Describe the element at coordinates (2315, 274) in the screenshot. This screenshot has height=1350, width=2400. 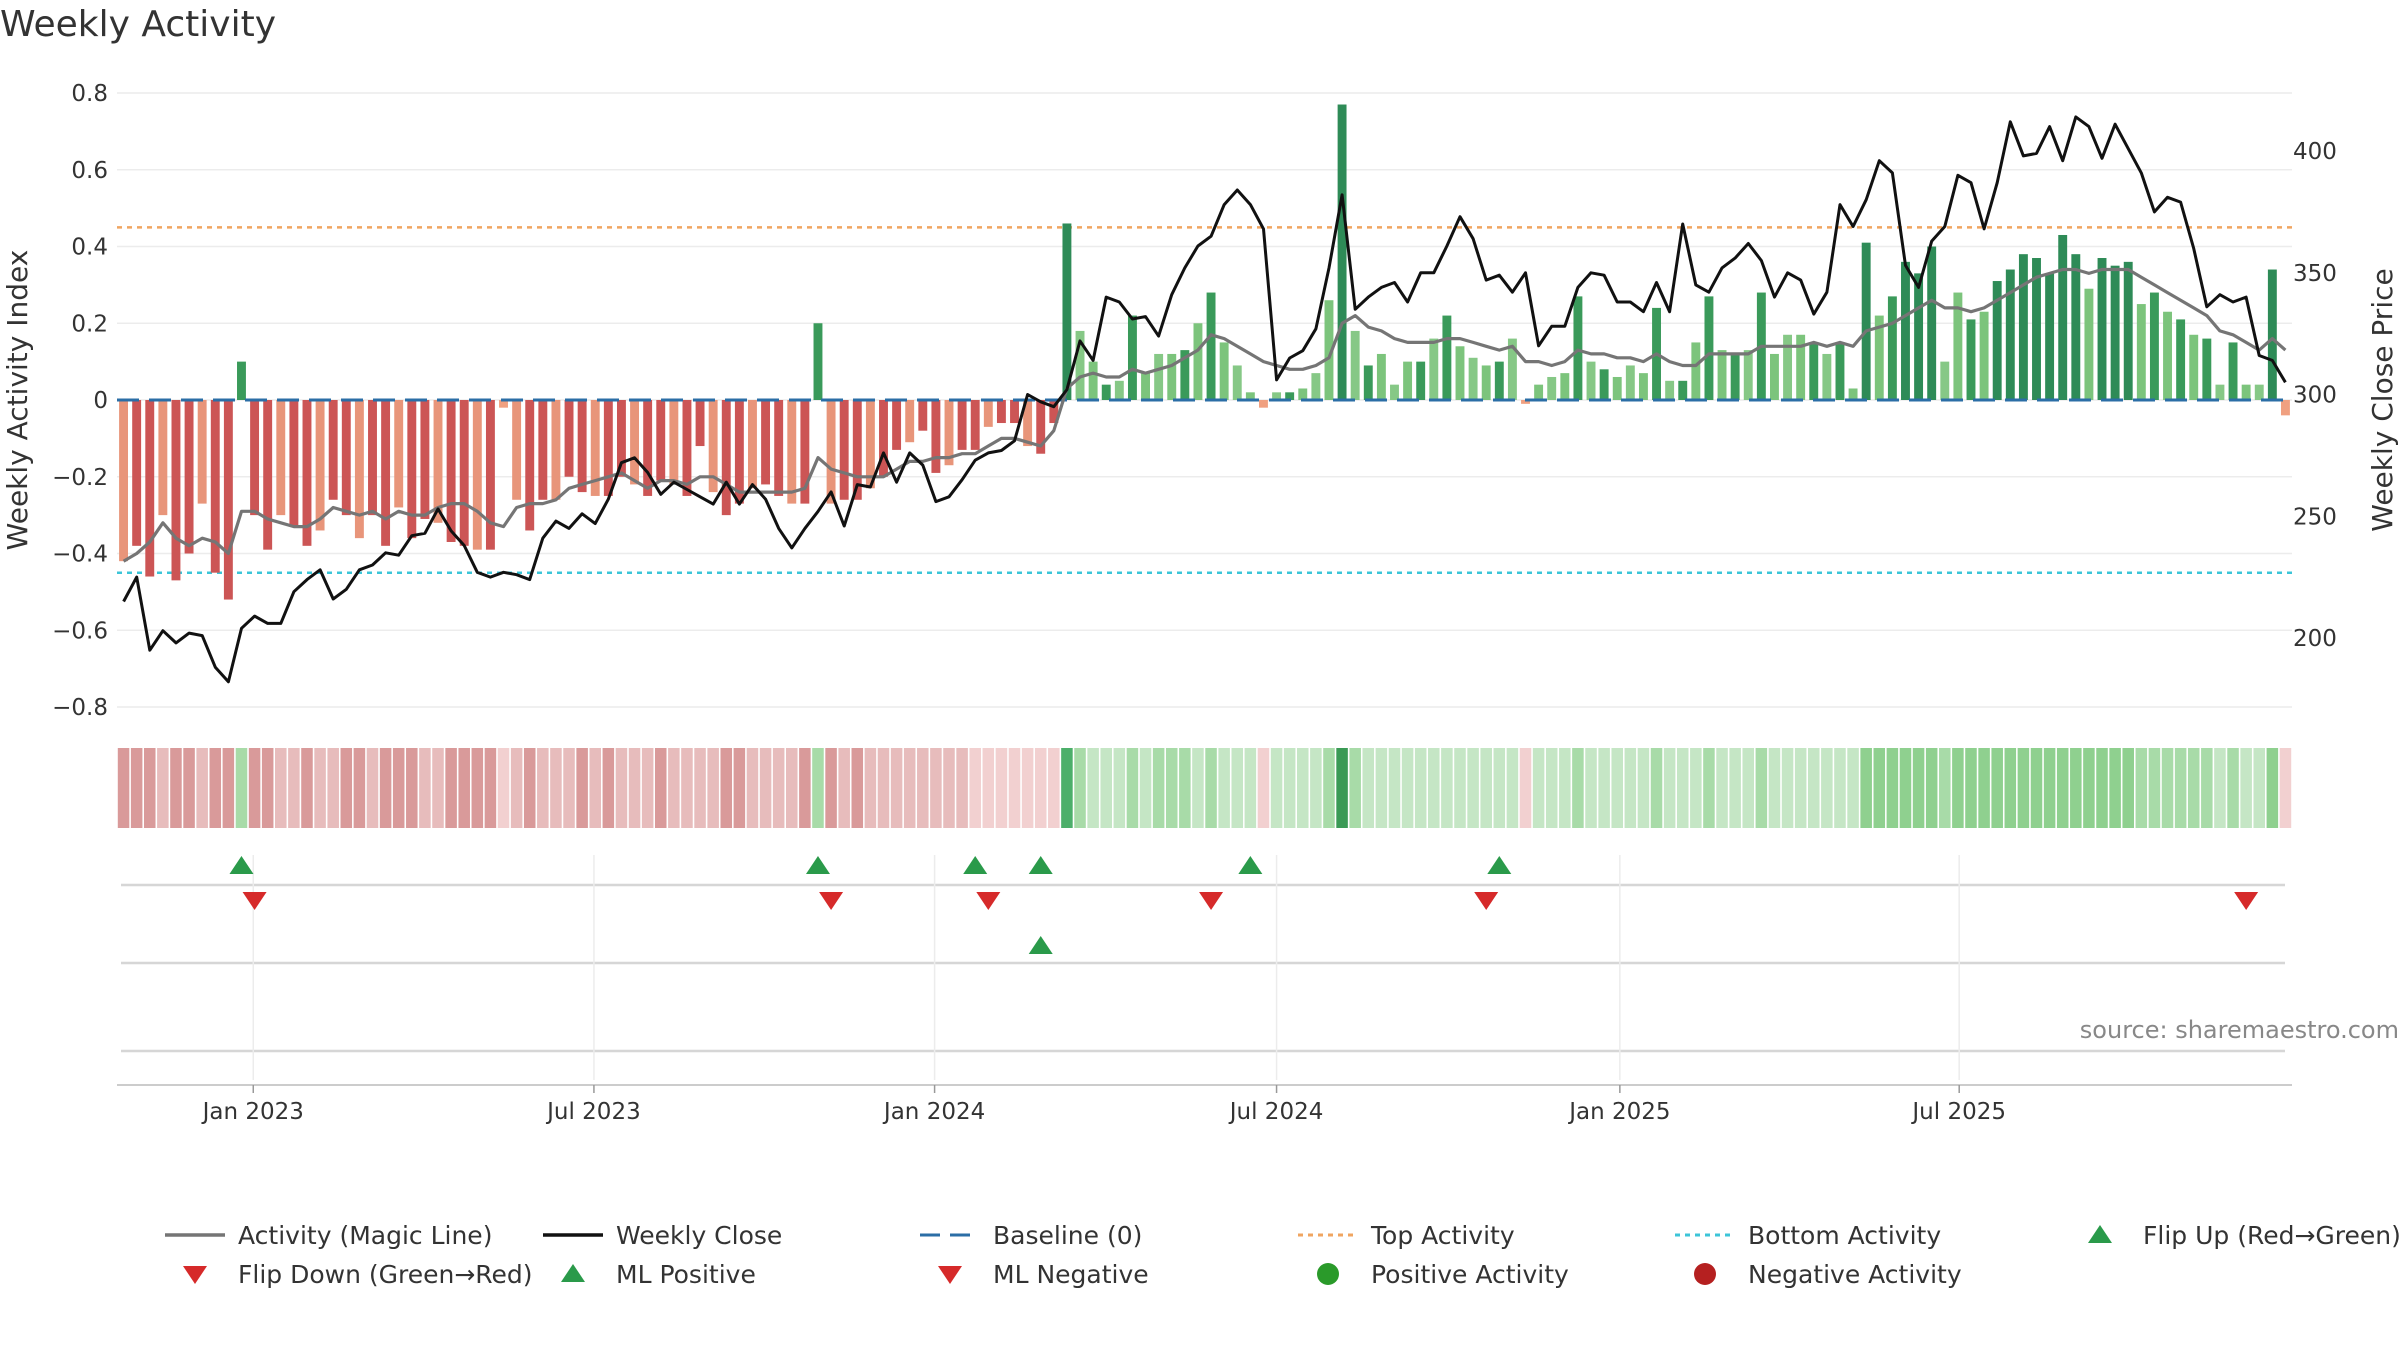
I see `y2-tick-label: 350` at that location.